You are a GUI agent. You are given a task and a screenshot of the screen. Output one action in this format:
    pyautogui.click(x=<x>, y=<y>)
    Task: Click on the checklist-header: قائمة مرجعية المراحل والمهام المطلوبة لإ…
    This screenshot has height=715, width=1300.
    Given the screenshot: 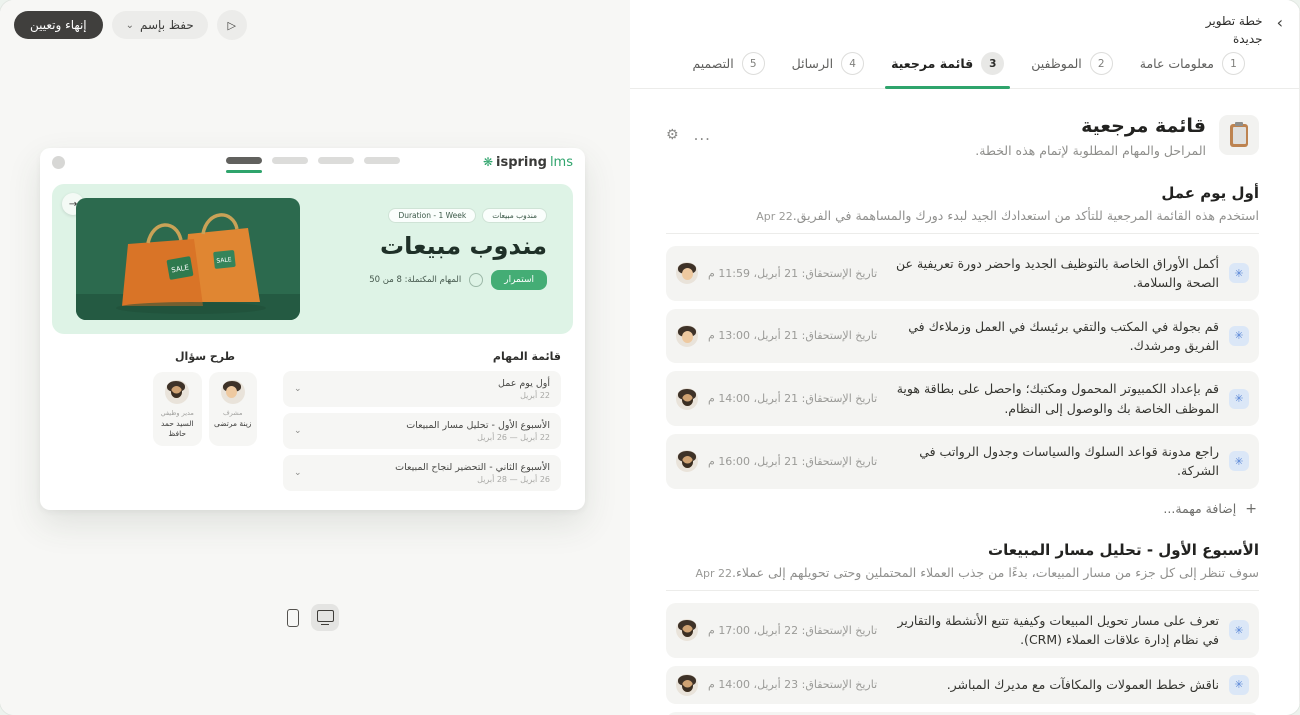 What is the action you would take?
    pyautogui.click(x=962, y=136)
    